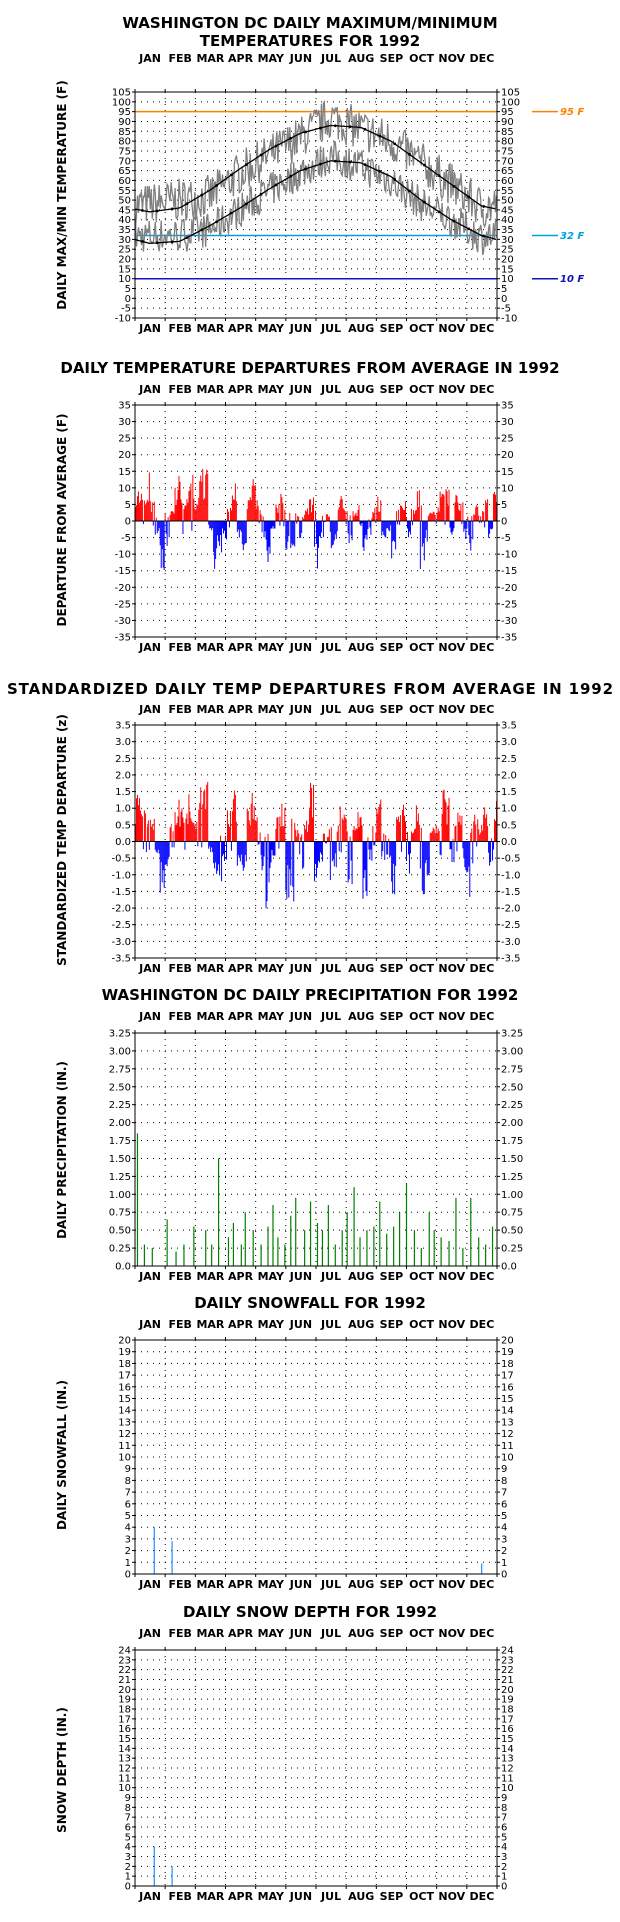 This screenshot has width=620, height=1922. I want to click on y-tick-label-right: -3.0, so click(511, 942).